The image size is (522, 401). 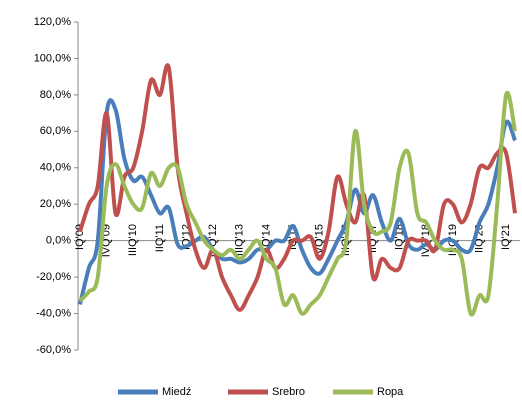 What do you see at coordinates (390, 392) in the screenshot?
I see `legend-label: Ropa` at bounding box center [390, 392].